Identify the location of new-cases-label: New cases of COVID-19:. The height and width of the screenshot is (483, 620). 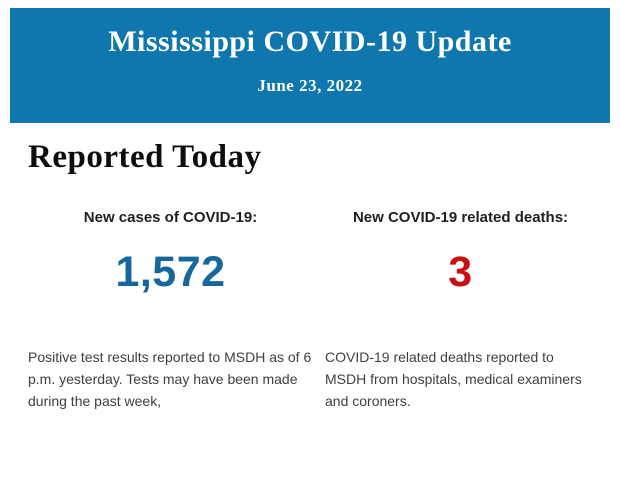
(170, 217).